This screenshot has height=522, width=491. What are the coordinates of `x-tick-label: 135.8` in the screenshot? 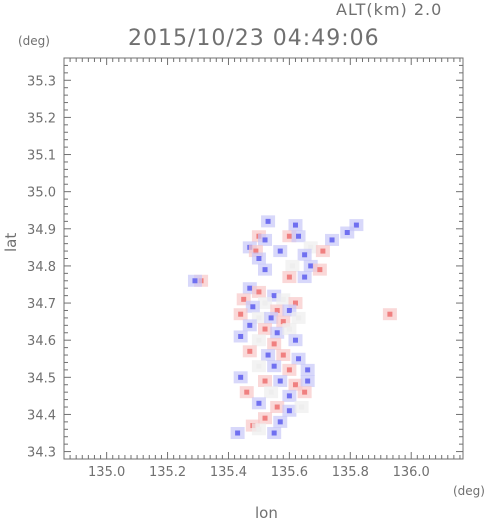 It's located at (350, 472).